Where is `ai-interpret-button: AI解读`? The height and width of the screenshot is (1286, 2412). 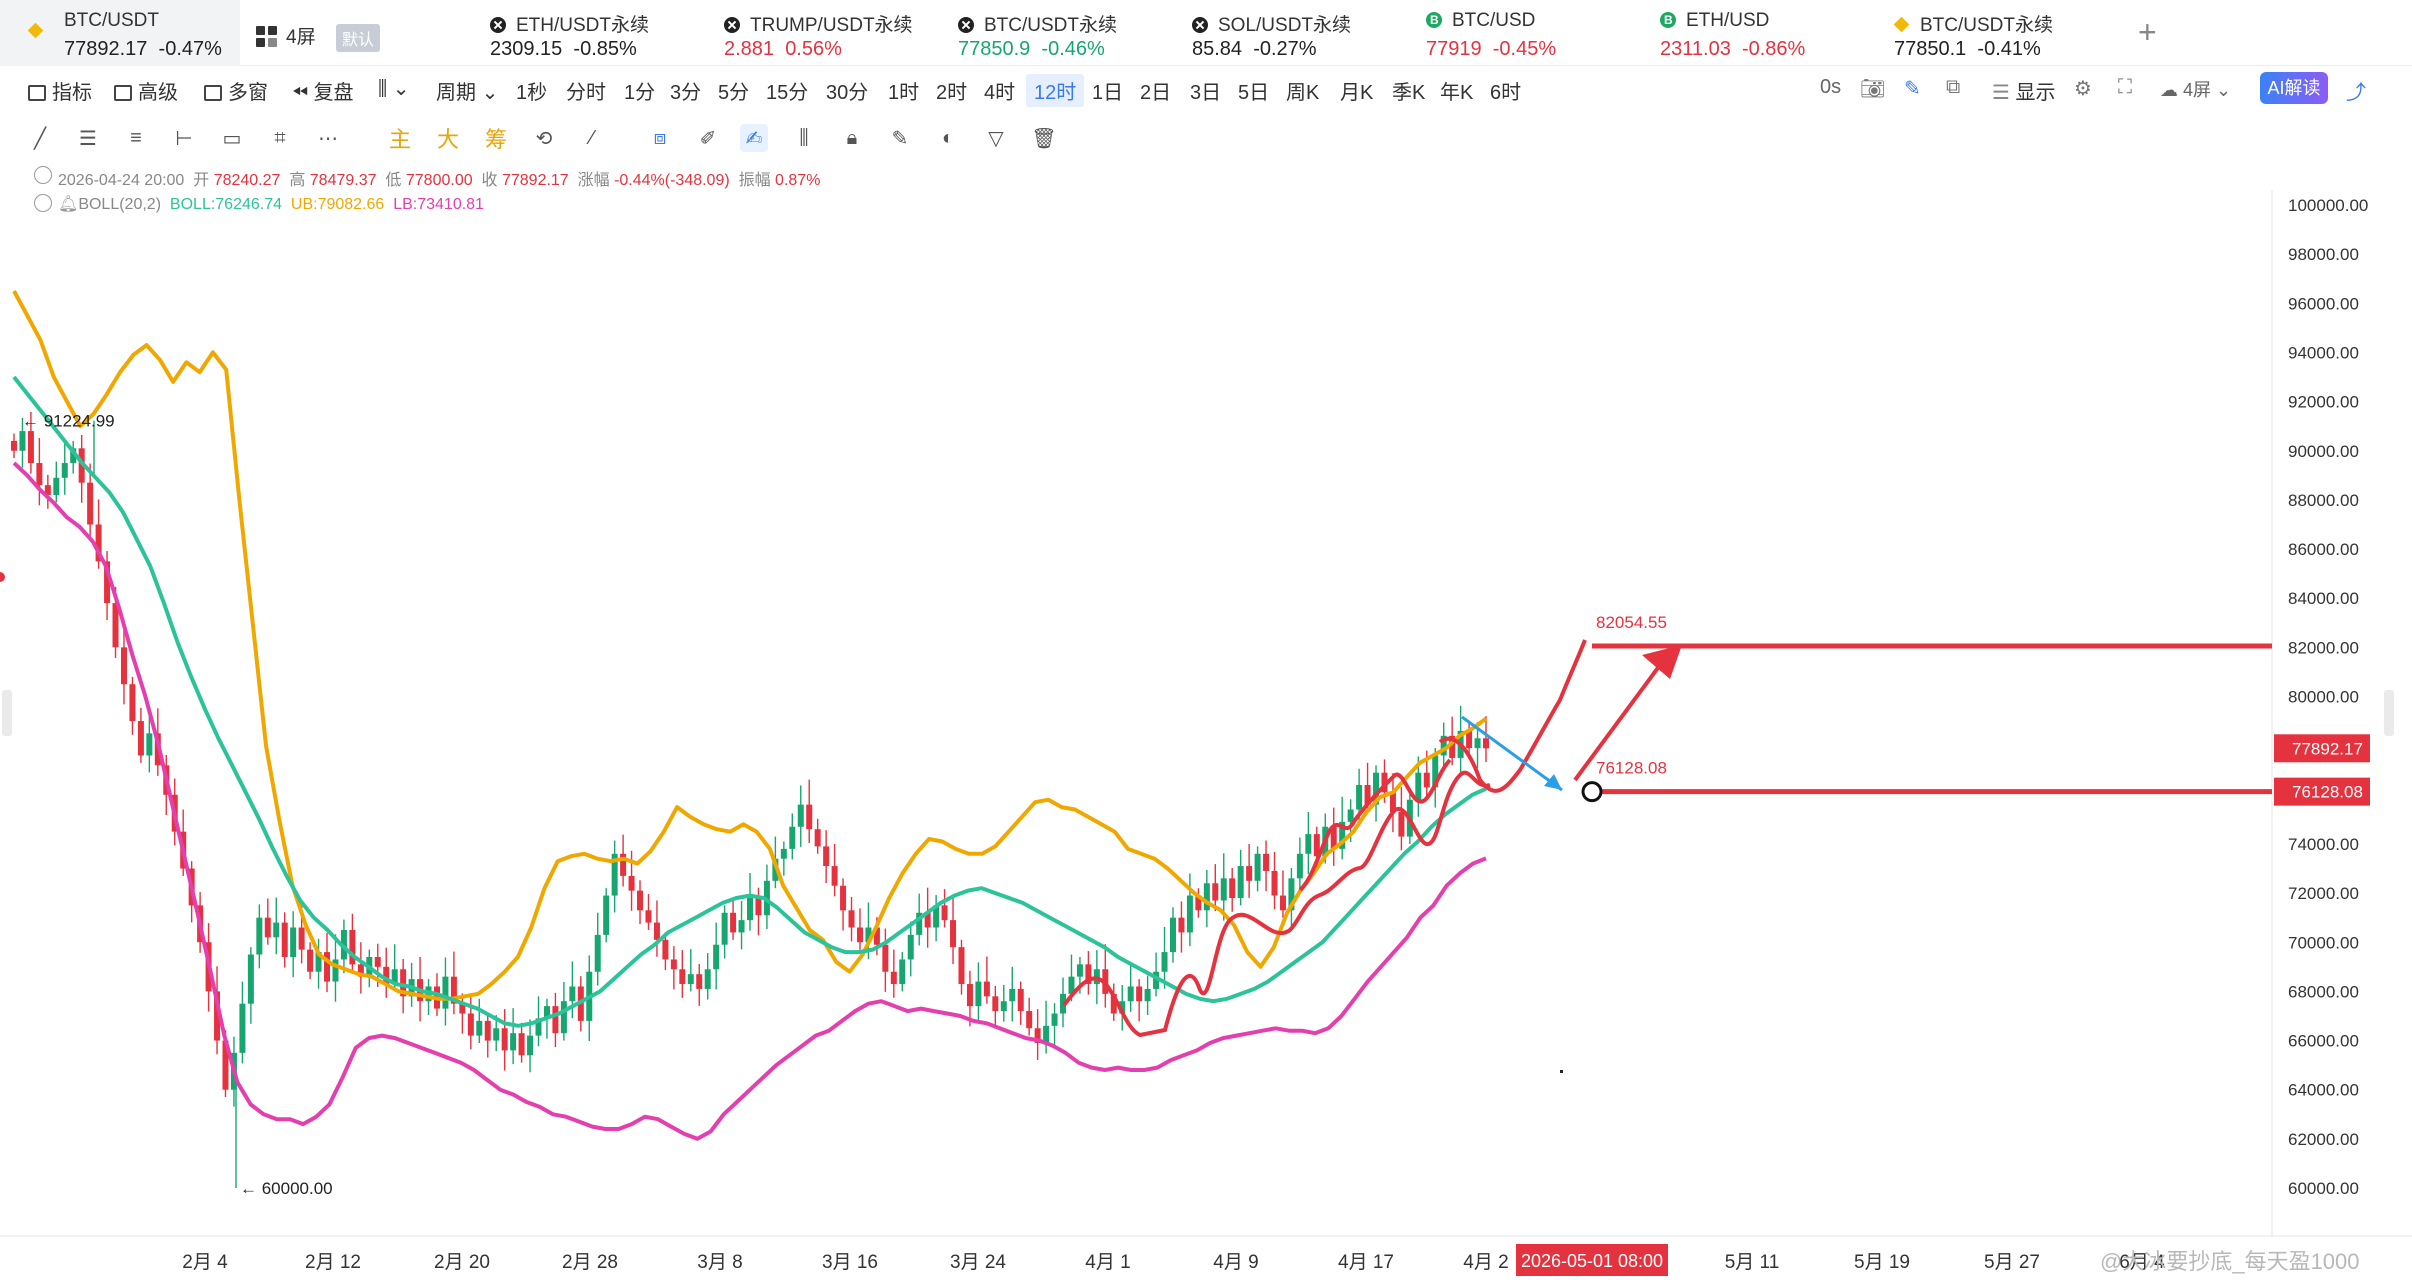
ai-interpret-button: AI解读 is located at coordinates (2294, 88).